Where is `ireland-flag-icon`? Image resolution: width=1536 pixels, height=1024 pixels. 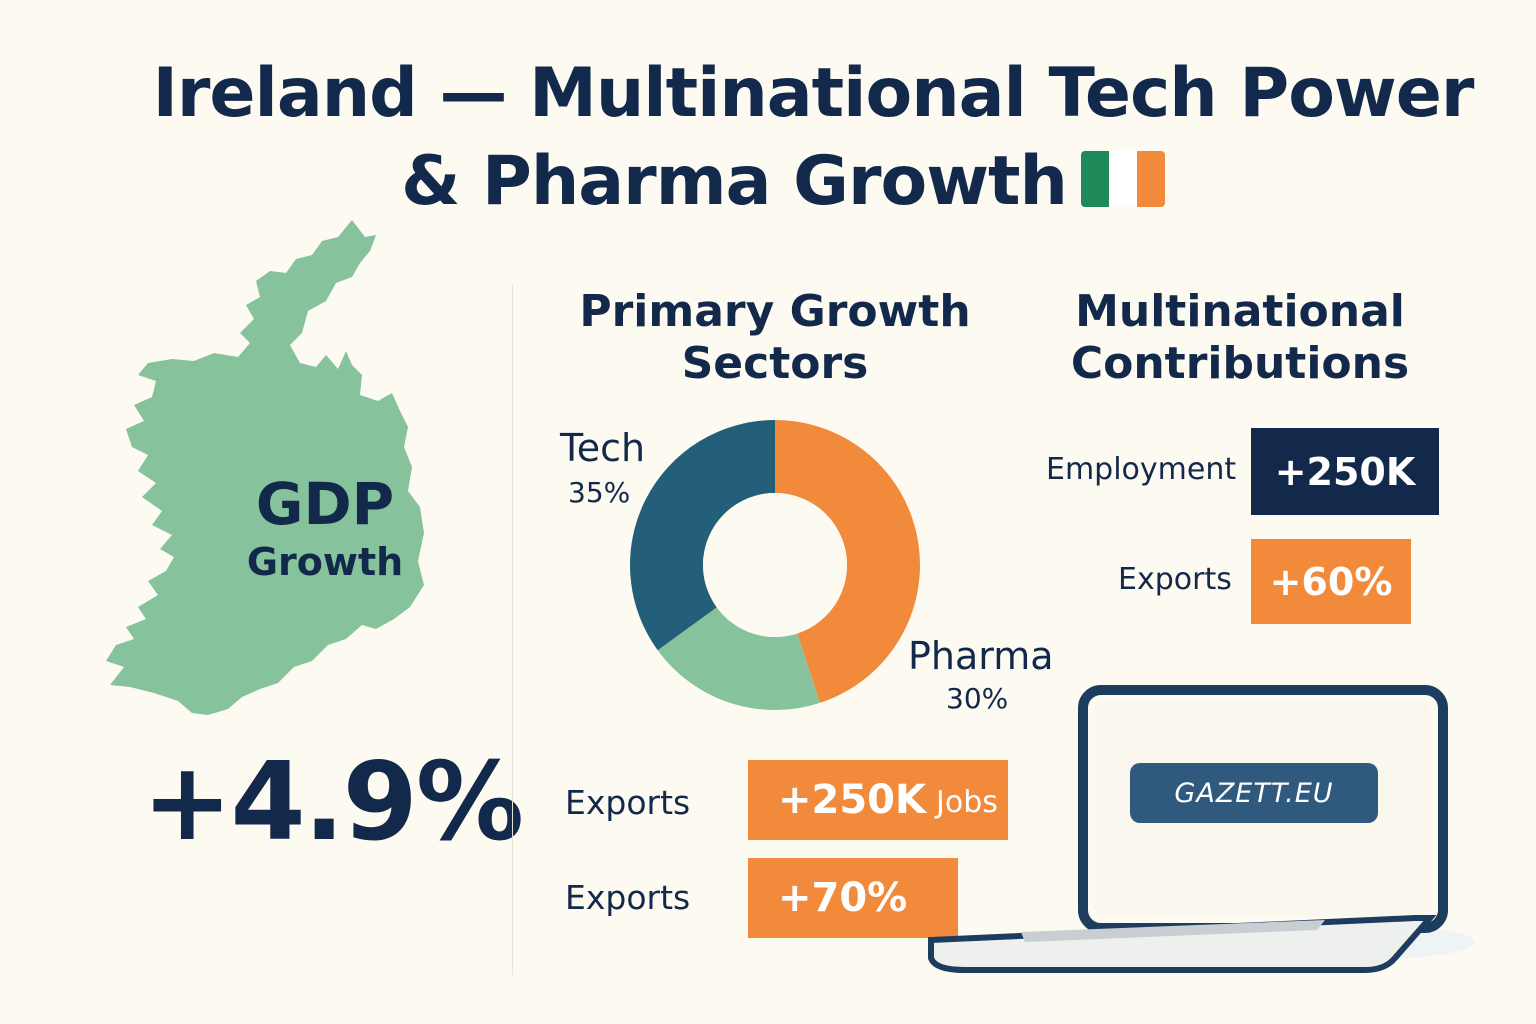
ireland-flag-icon is located at coordinates (1122, 179).